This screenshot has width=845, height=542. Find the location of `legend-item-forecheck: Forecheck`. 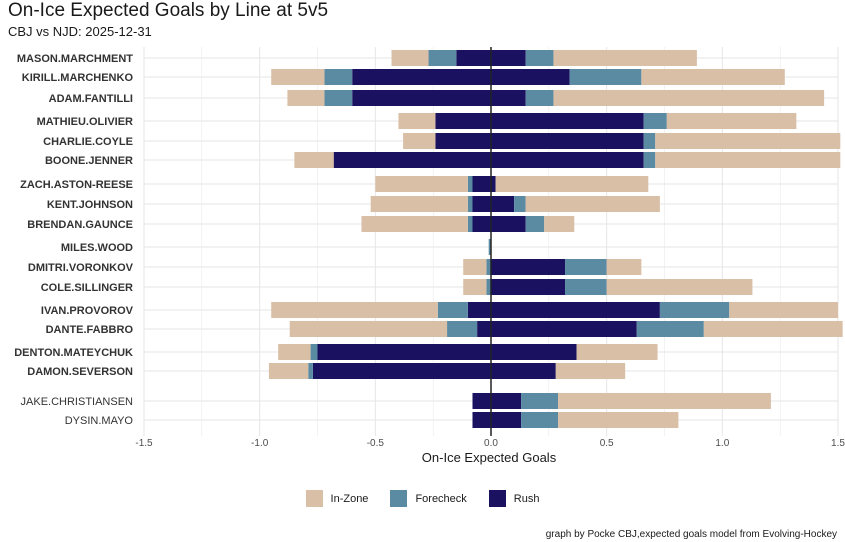

legend-item-forecheck: Forecheck is located at coordinates (428, 498).